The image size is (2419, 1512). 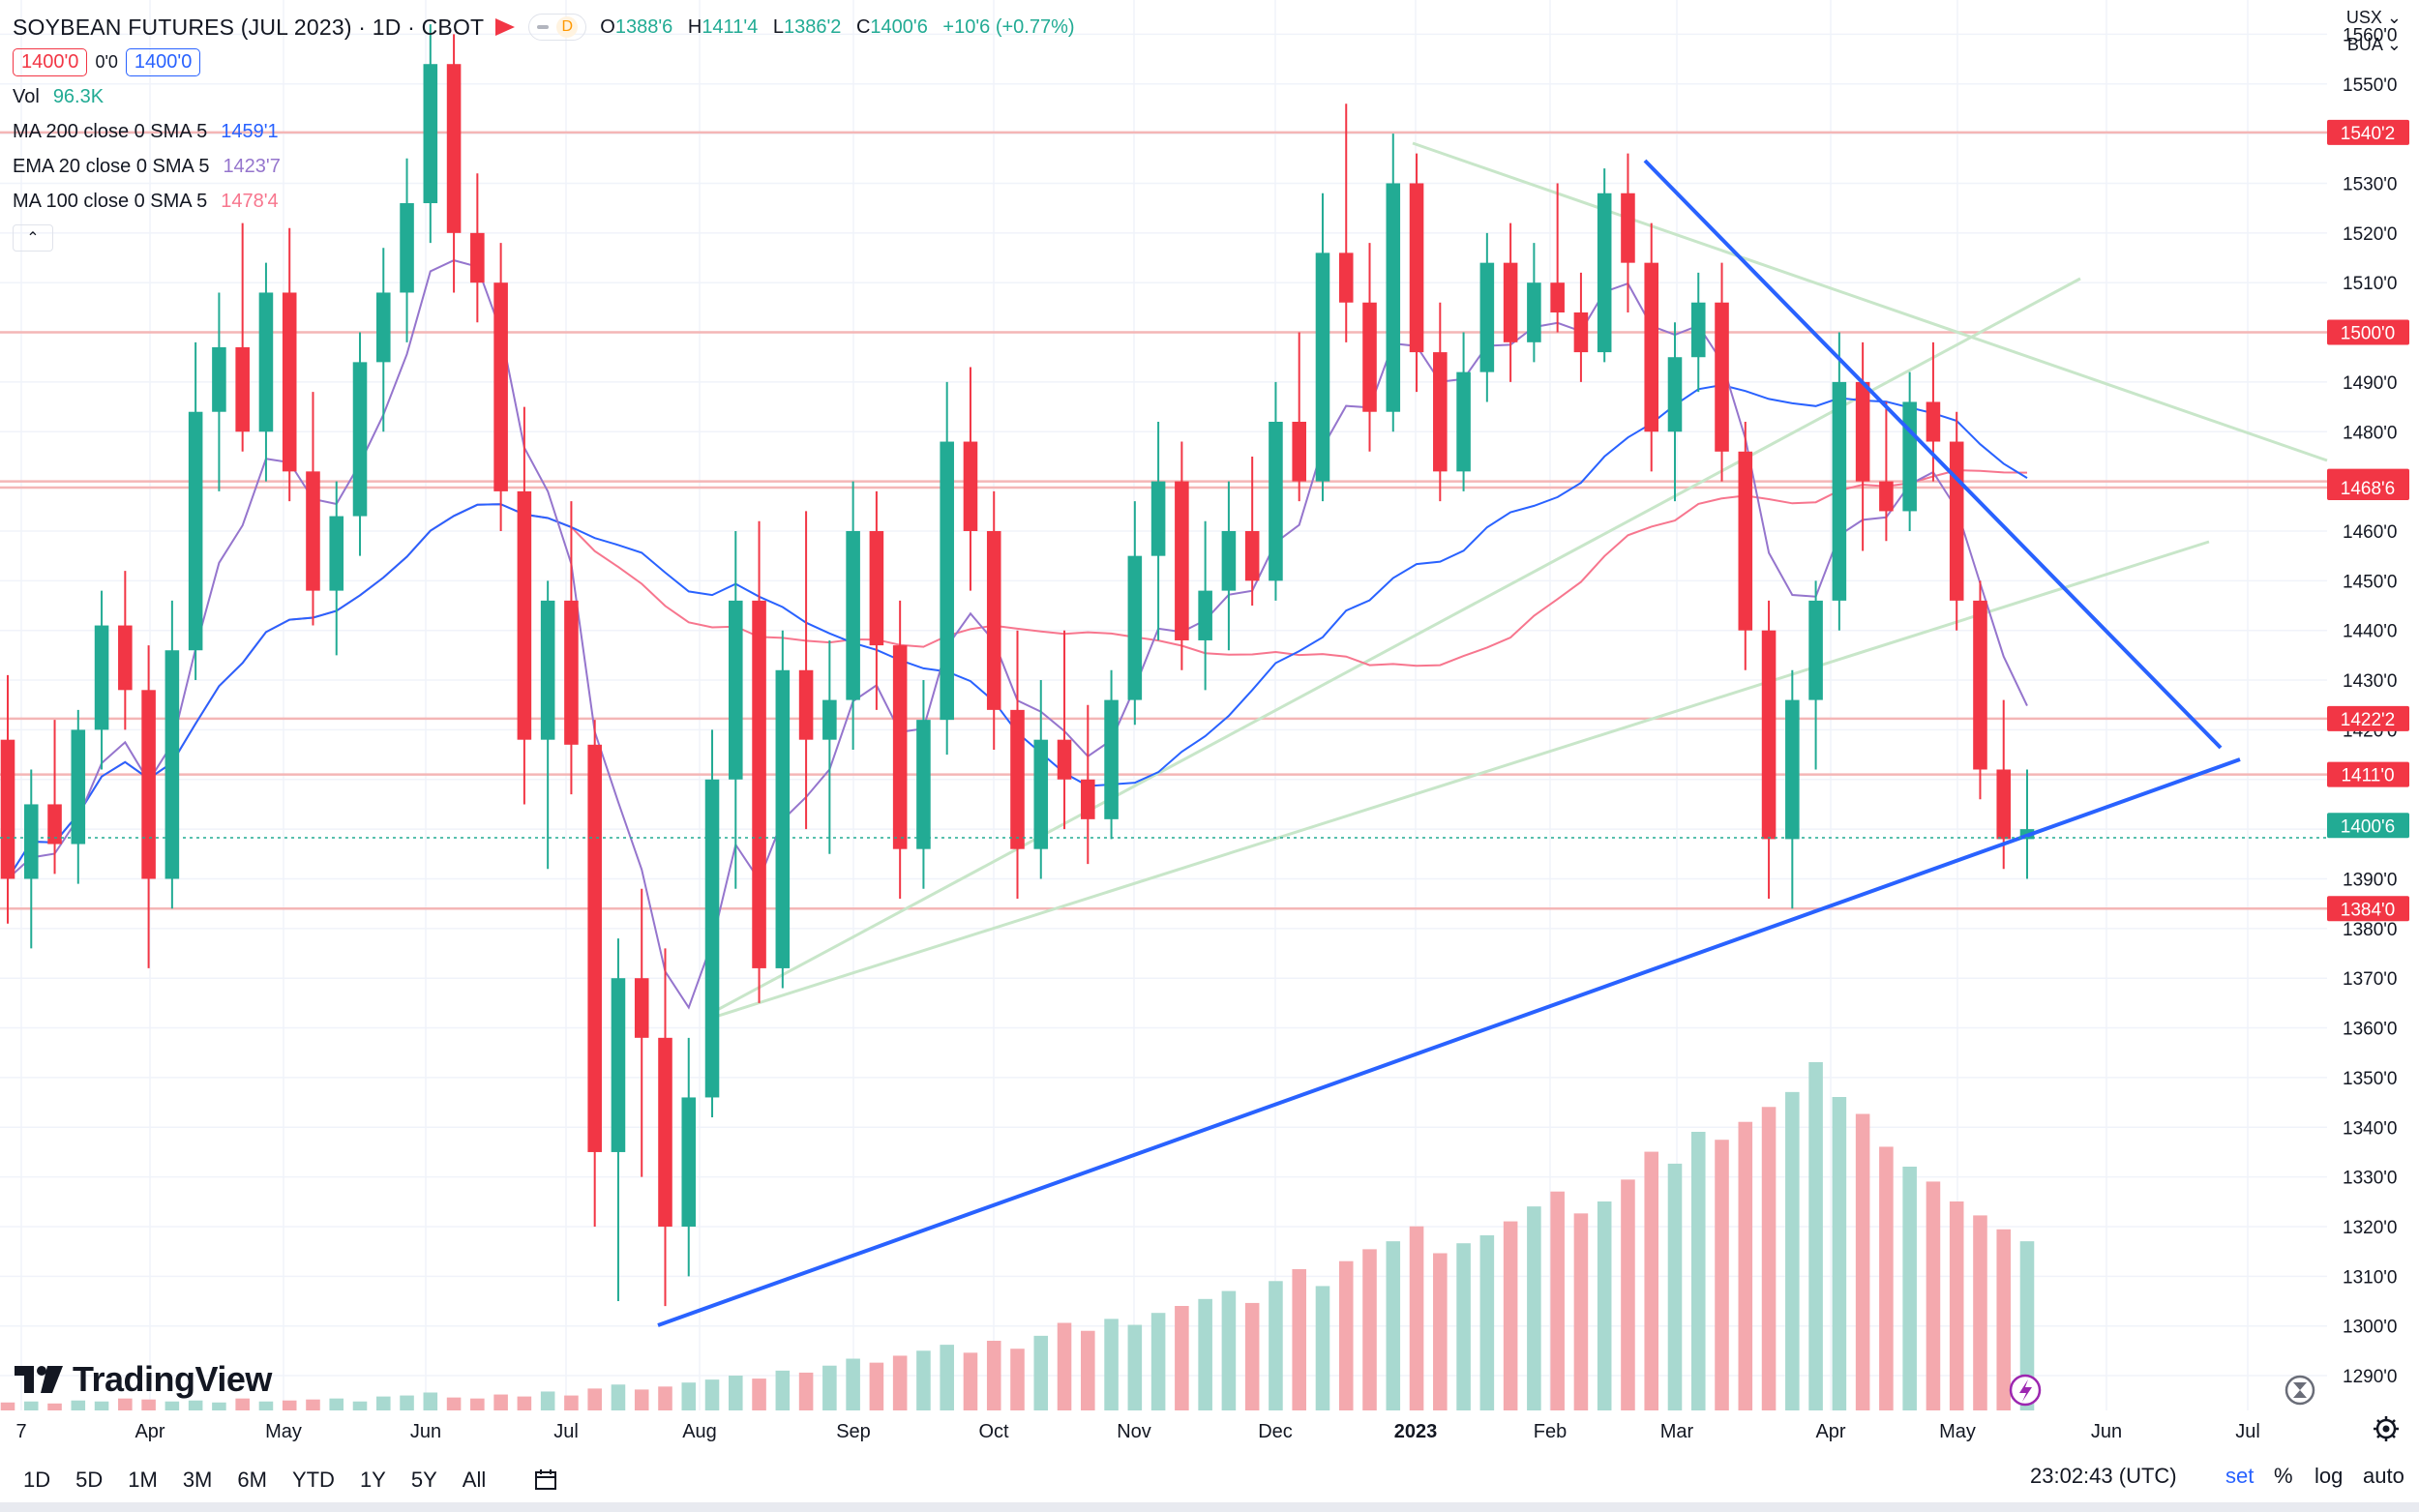 What do you see at coordinates (2283, 1476) in the screenshot?
I see `percent-toggle: %` at bounding box center [2283, 1476].